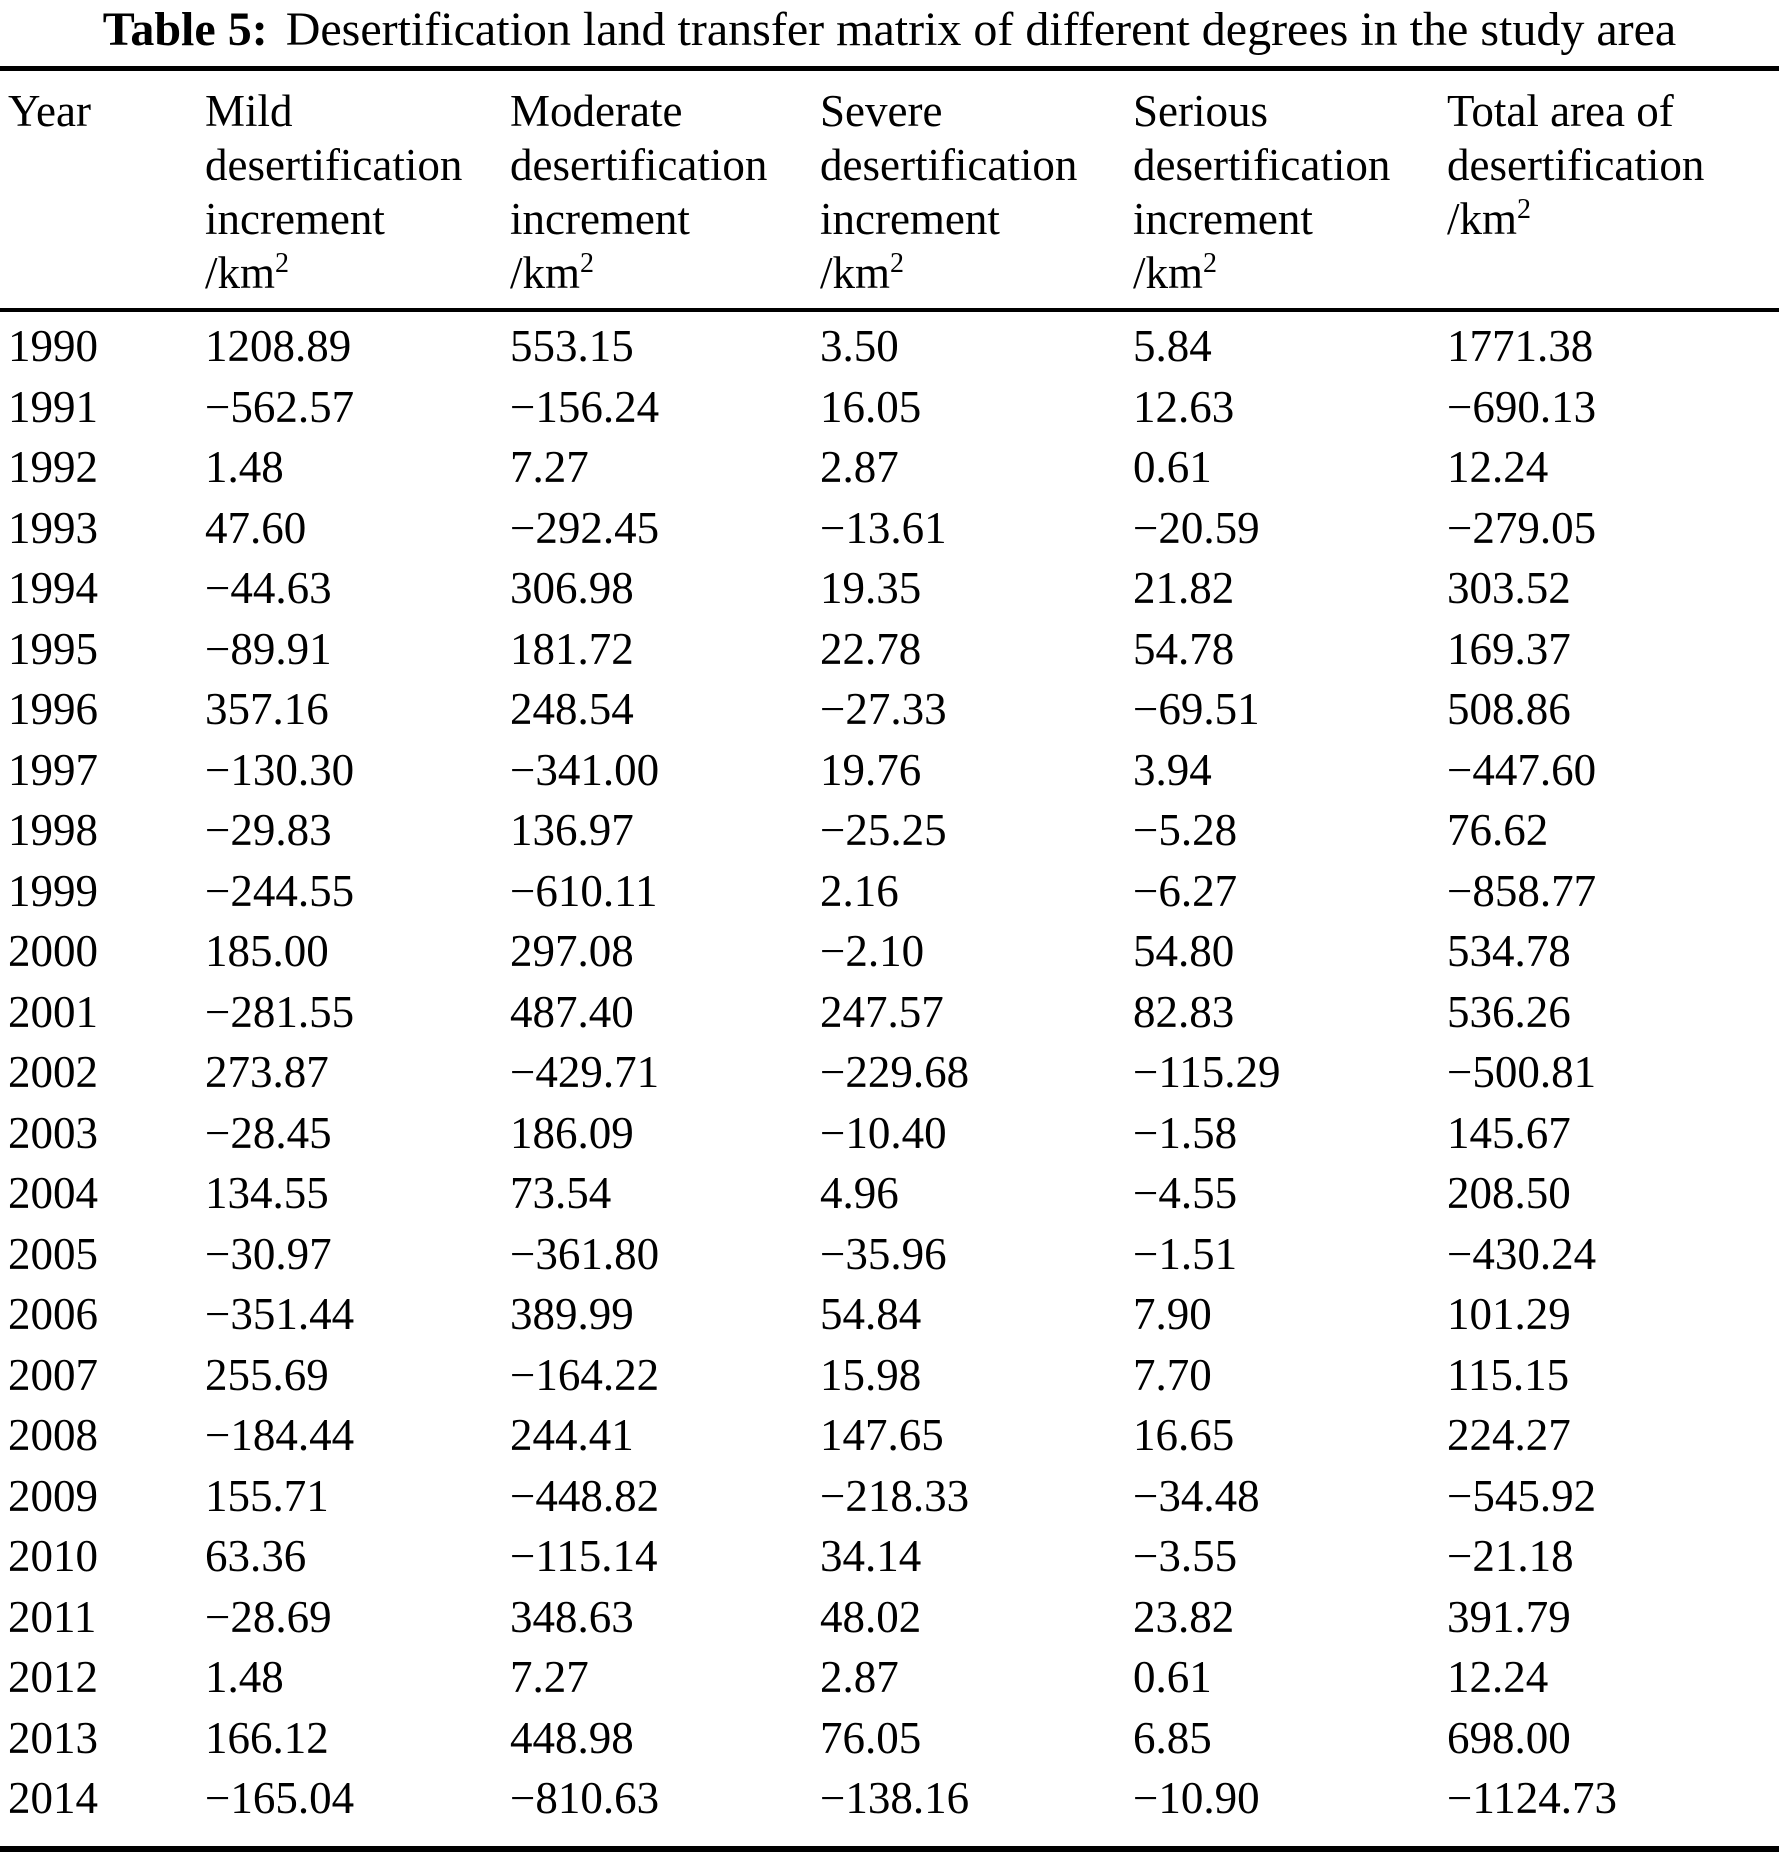 This screenshot has width=1779, height=1858. Describe the element at coordinates (1184, 406) in the screenshot. I see `value-cell: 12.63` at that location.